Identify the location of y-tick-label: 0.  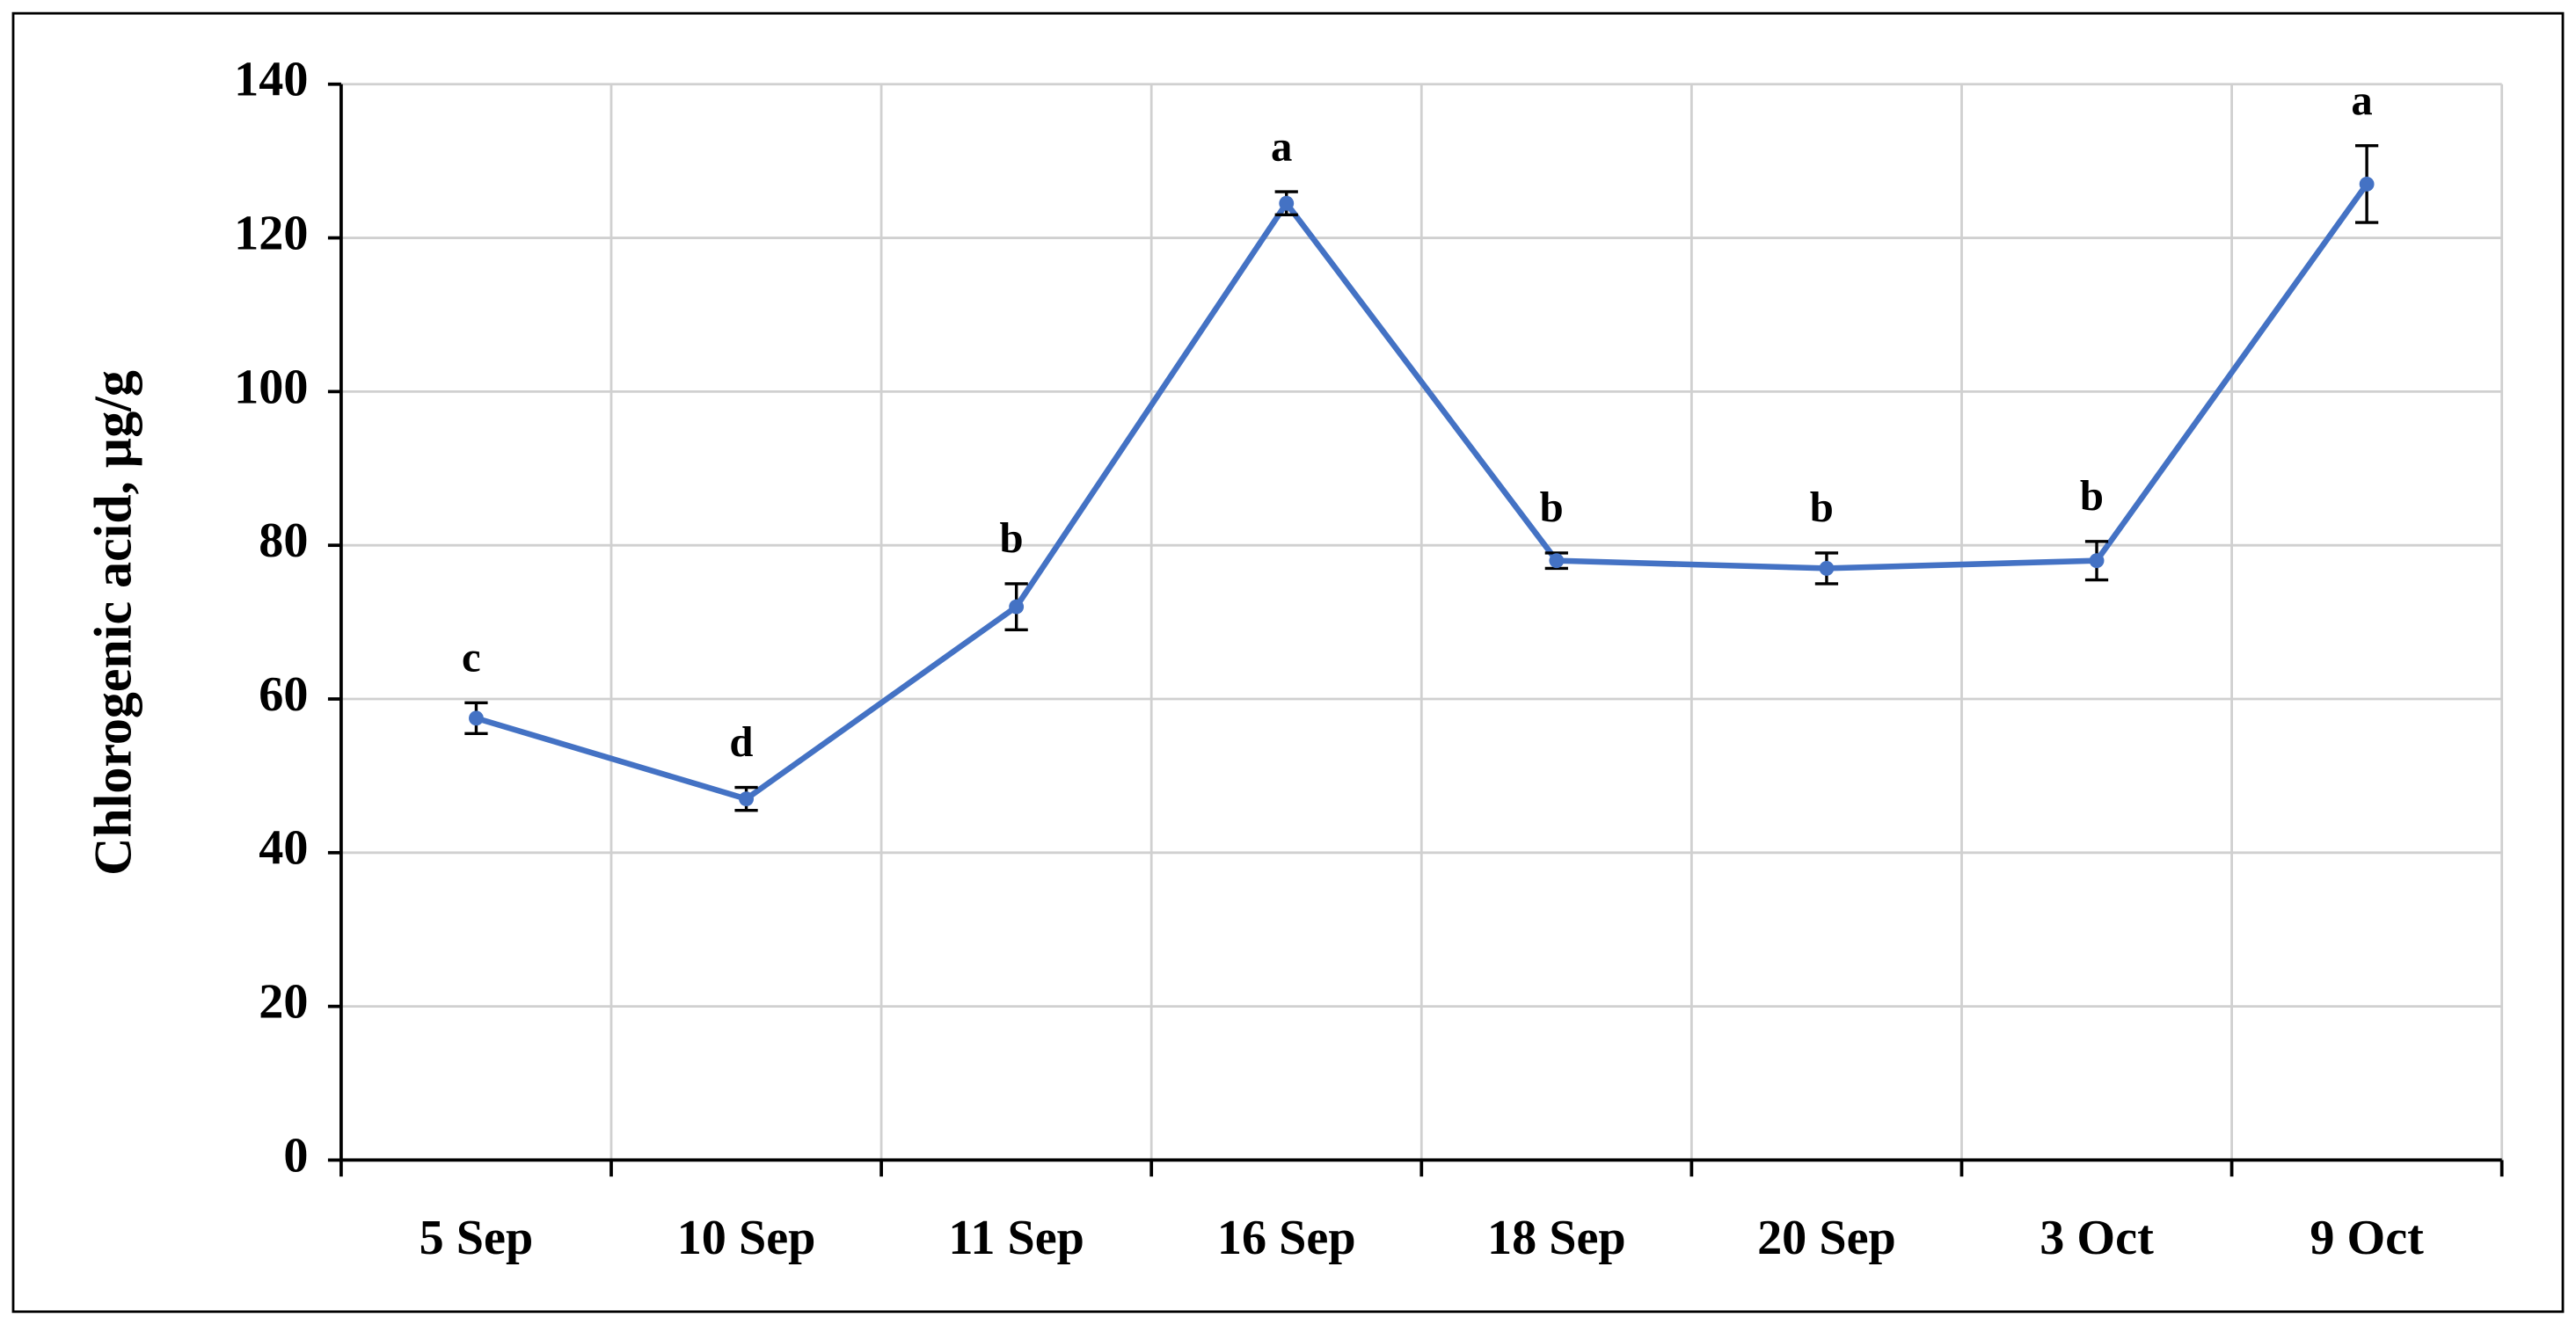
(295, 1155).